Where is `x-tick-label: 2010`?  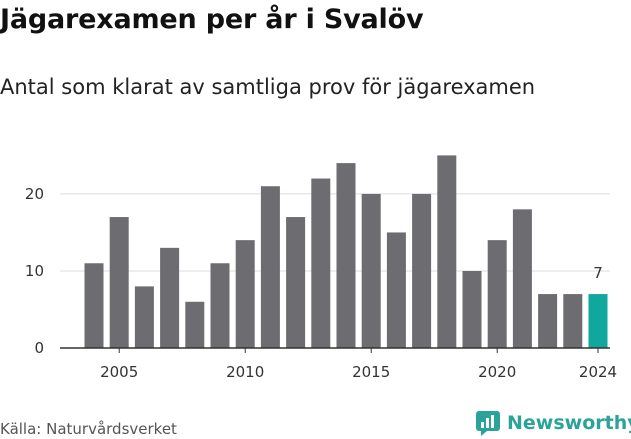
x-tick-label: 2010 is located at coordinates (245, 372).